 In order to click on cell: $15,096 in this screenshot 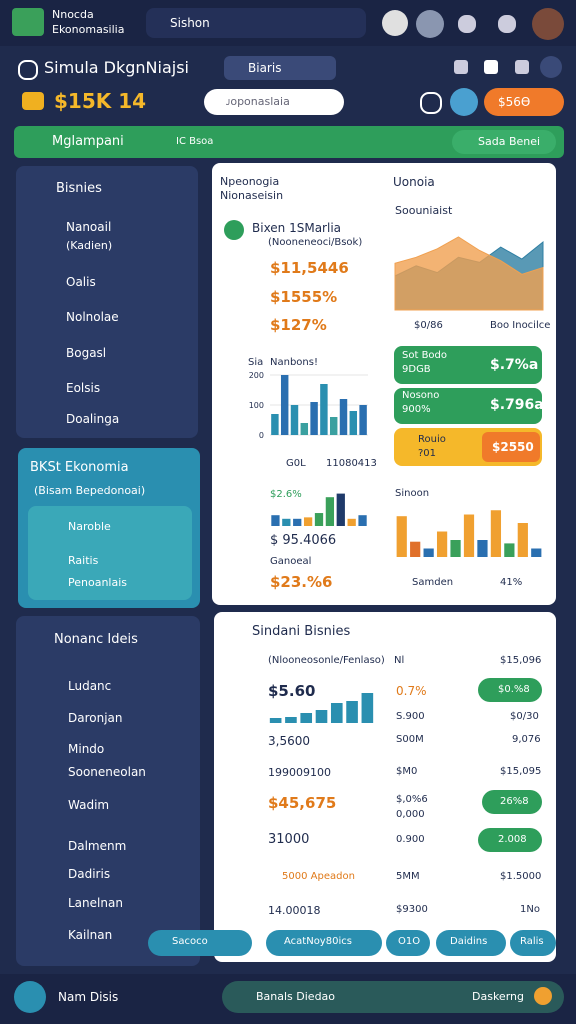, I will do `click(521, 660)`.